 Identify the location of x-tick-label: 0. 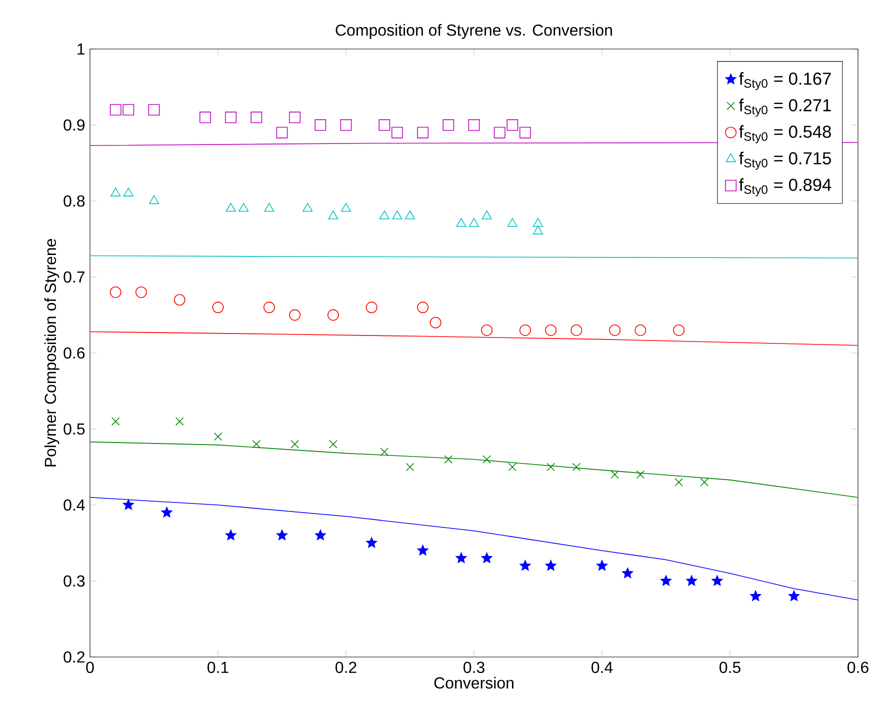
(90, 668).